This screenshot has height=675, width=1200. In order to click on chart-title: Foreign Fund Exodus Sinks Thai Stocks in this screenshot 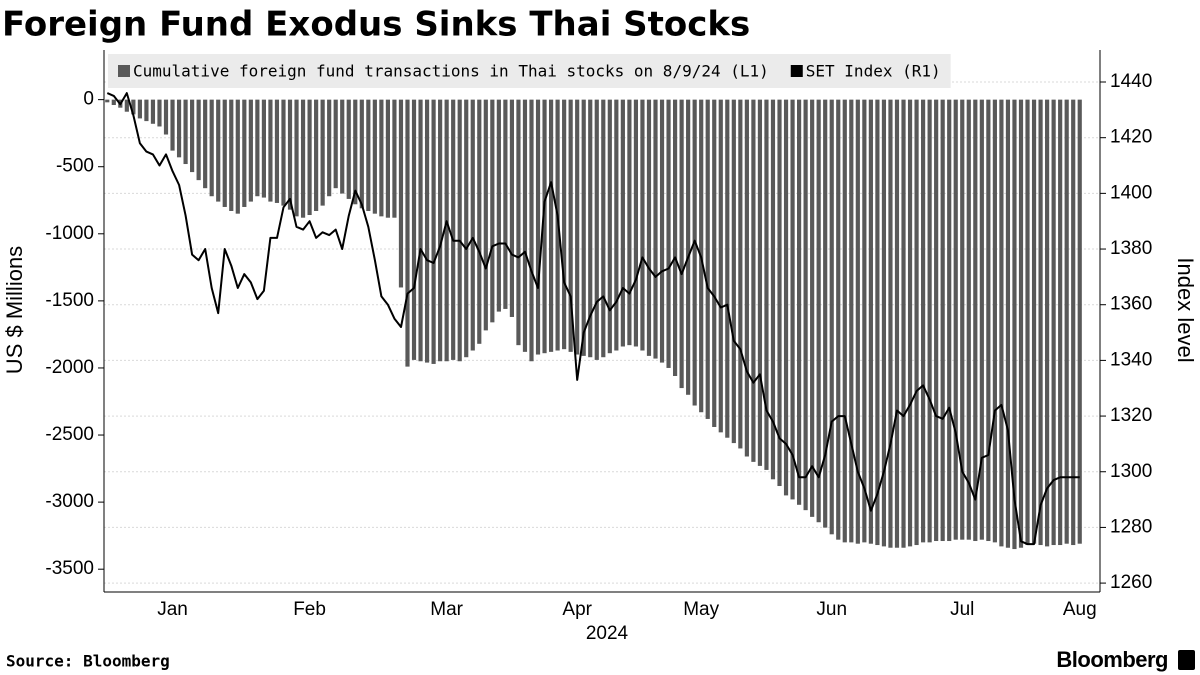, I will do `click(376, 25)`.